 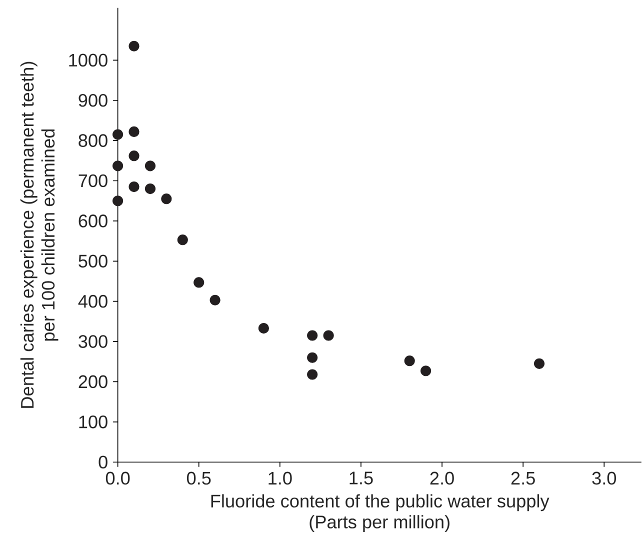 I want to click on y-tick-label: 600, so click(x=93, y=221).